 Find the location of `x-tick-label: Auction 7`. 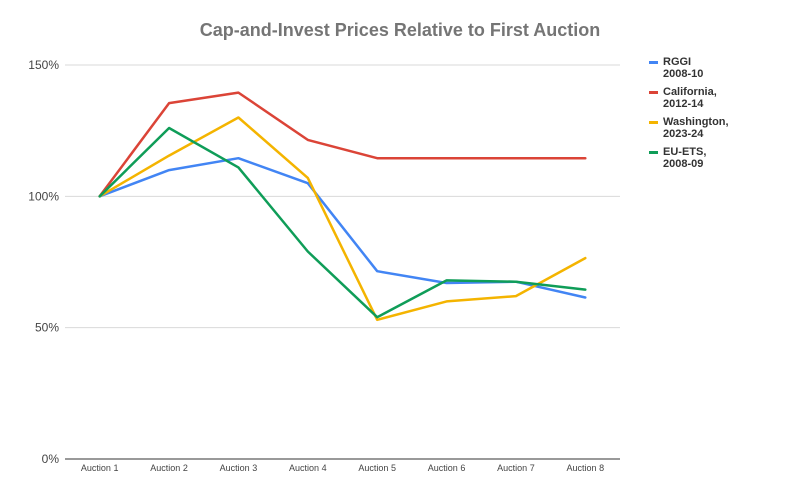

x-tick-label: Auction 7 is located at coordinates (516, 468).